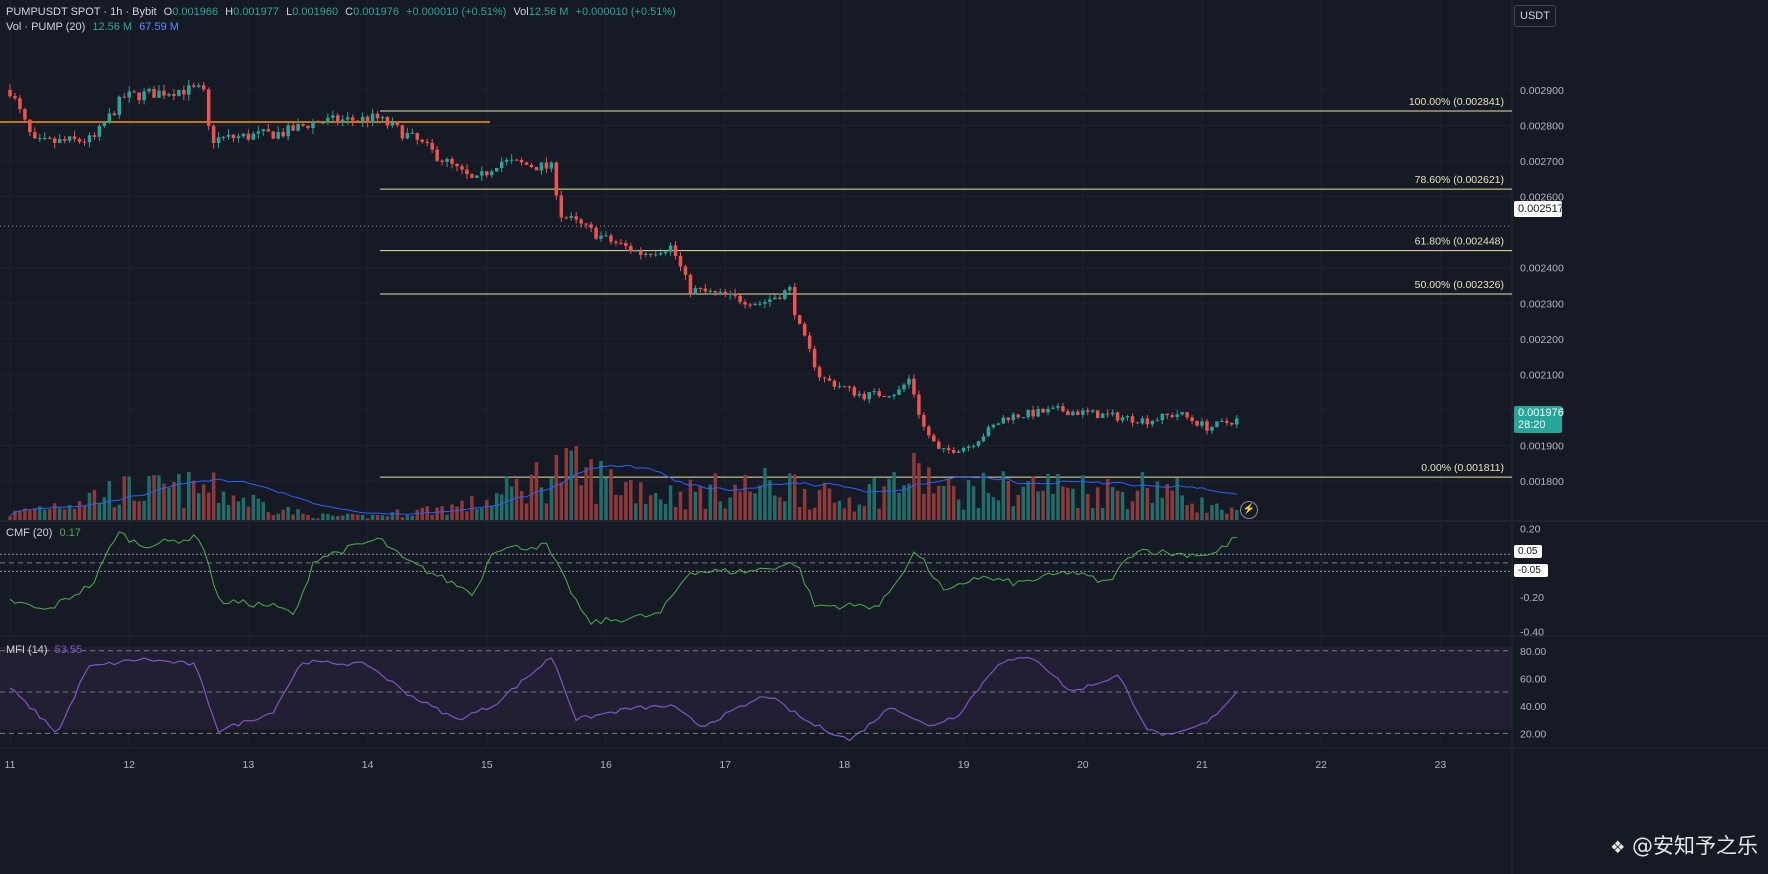 The height and width of the screenshot is (874, 1768). Describe the element at coordinates (1531, 570) in the screenshot. I see `cmf-level-badge-lower: -0.05` at that location.